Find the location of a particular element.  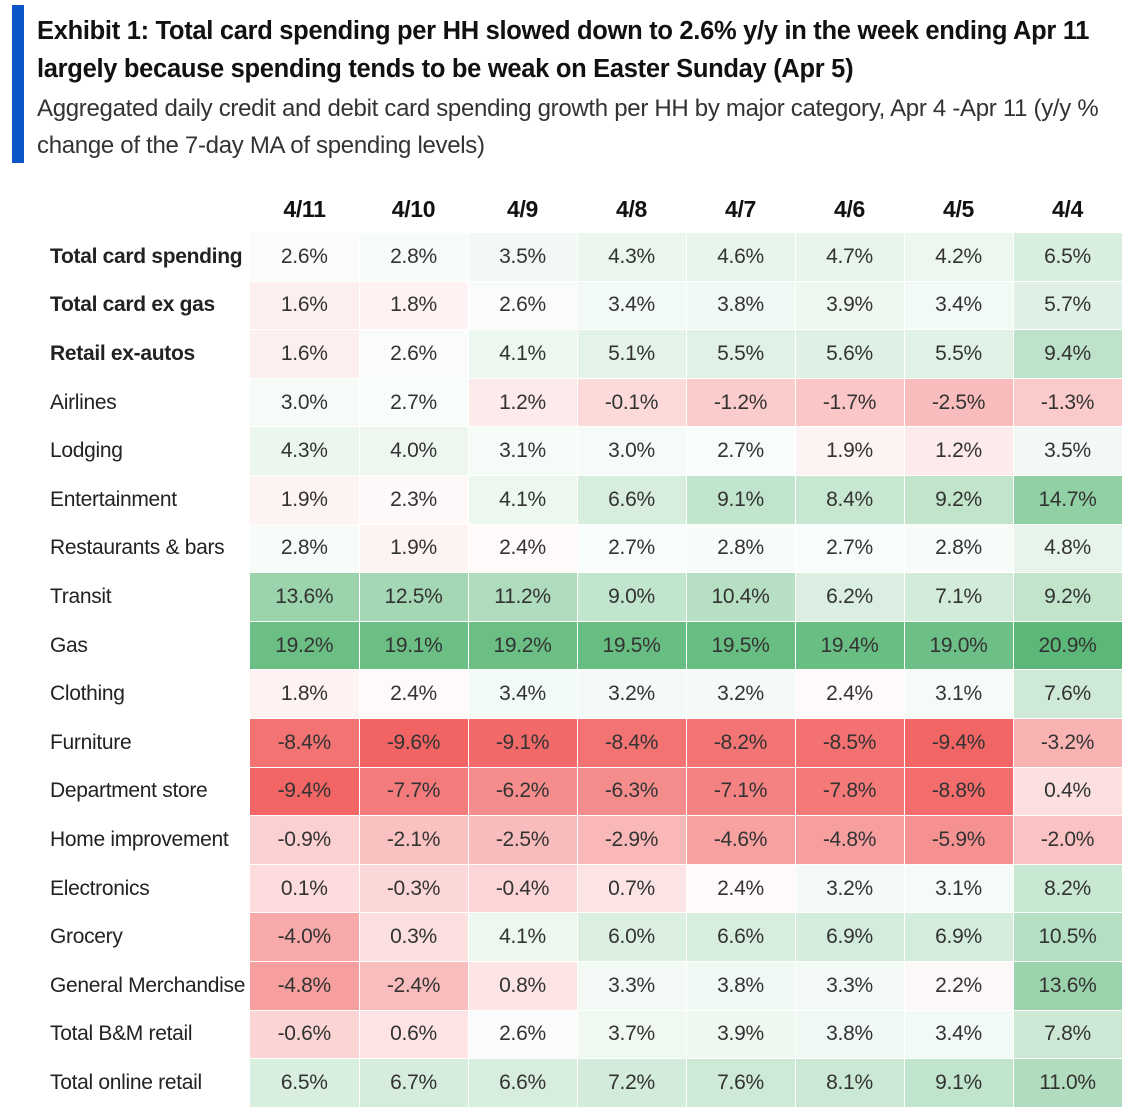

heat-cell: -9.1% is located at coordinates (523, 743).